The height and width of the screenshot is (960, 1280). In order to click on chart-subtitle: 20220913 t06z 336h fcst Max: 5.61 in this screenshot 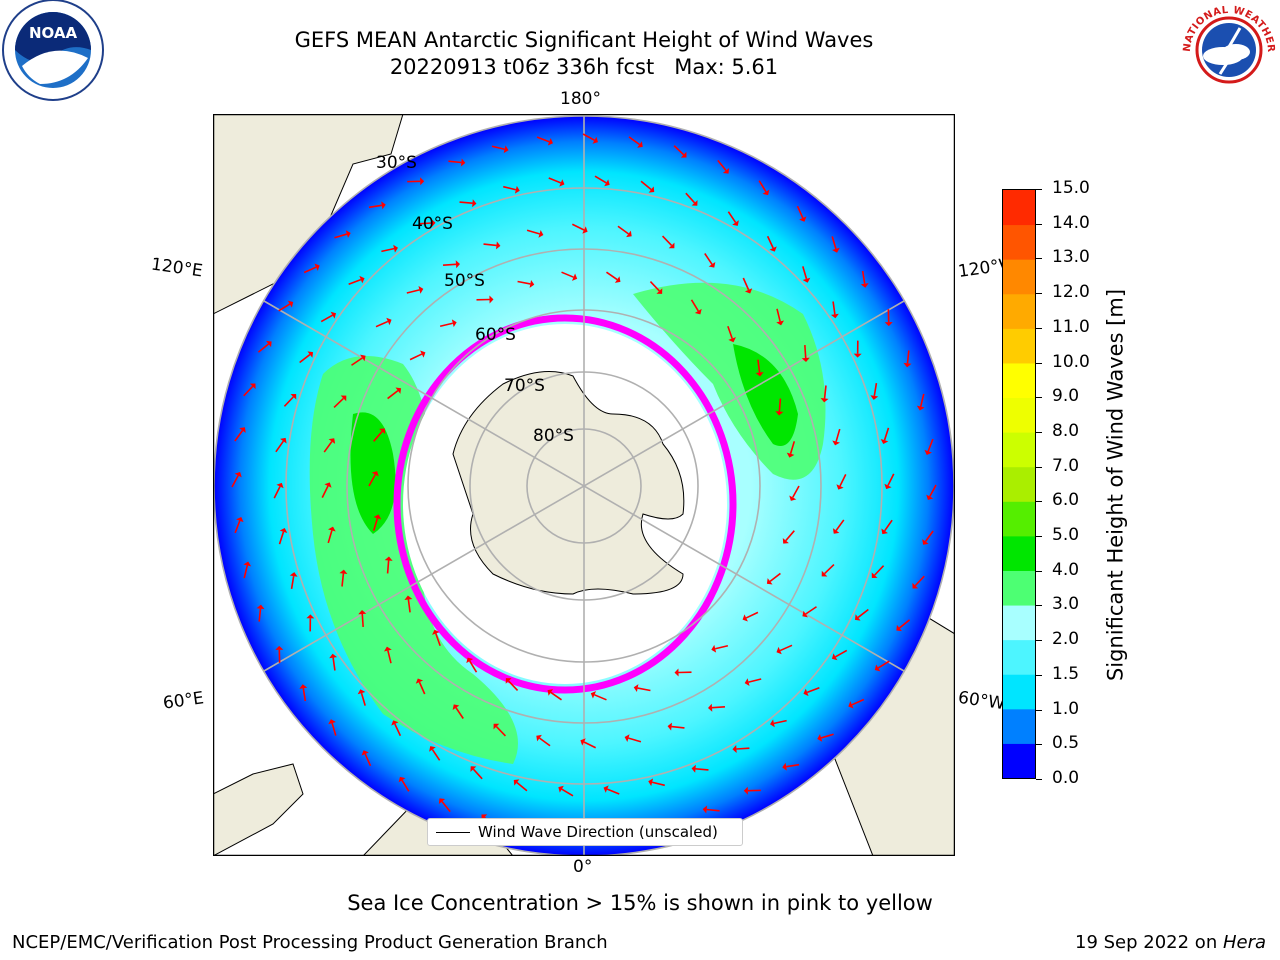, I will do `click(584, 67)`.